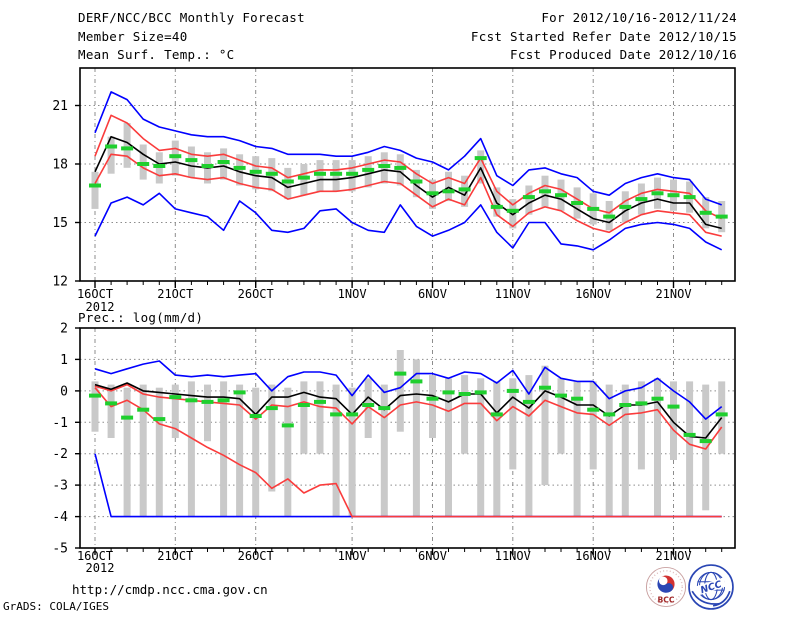  I want to click on series-ensemble-max, so click(408, 148).